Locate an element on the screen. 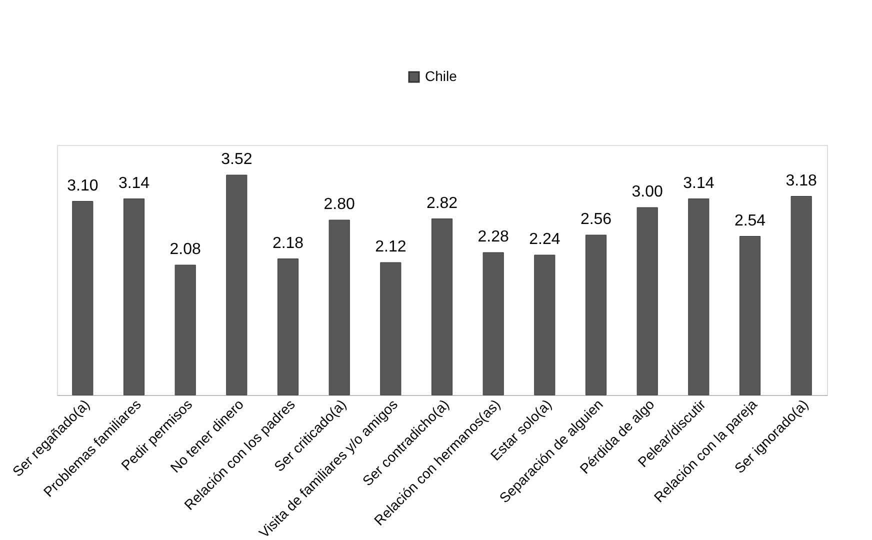  data-label: 2.18 is located at coordinates (288, 243).